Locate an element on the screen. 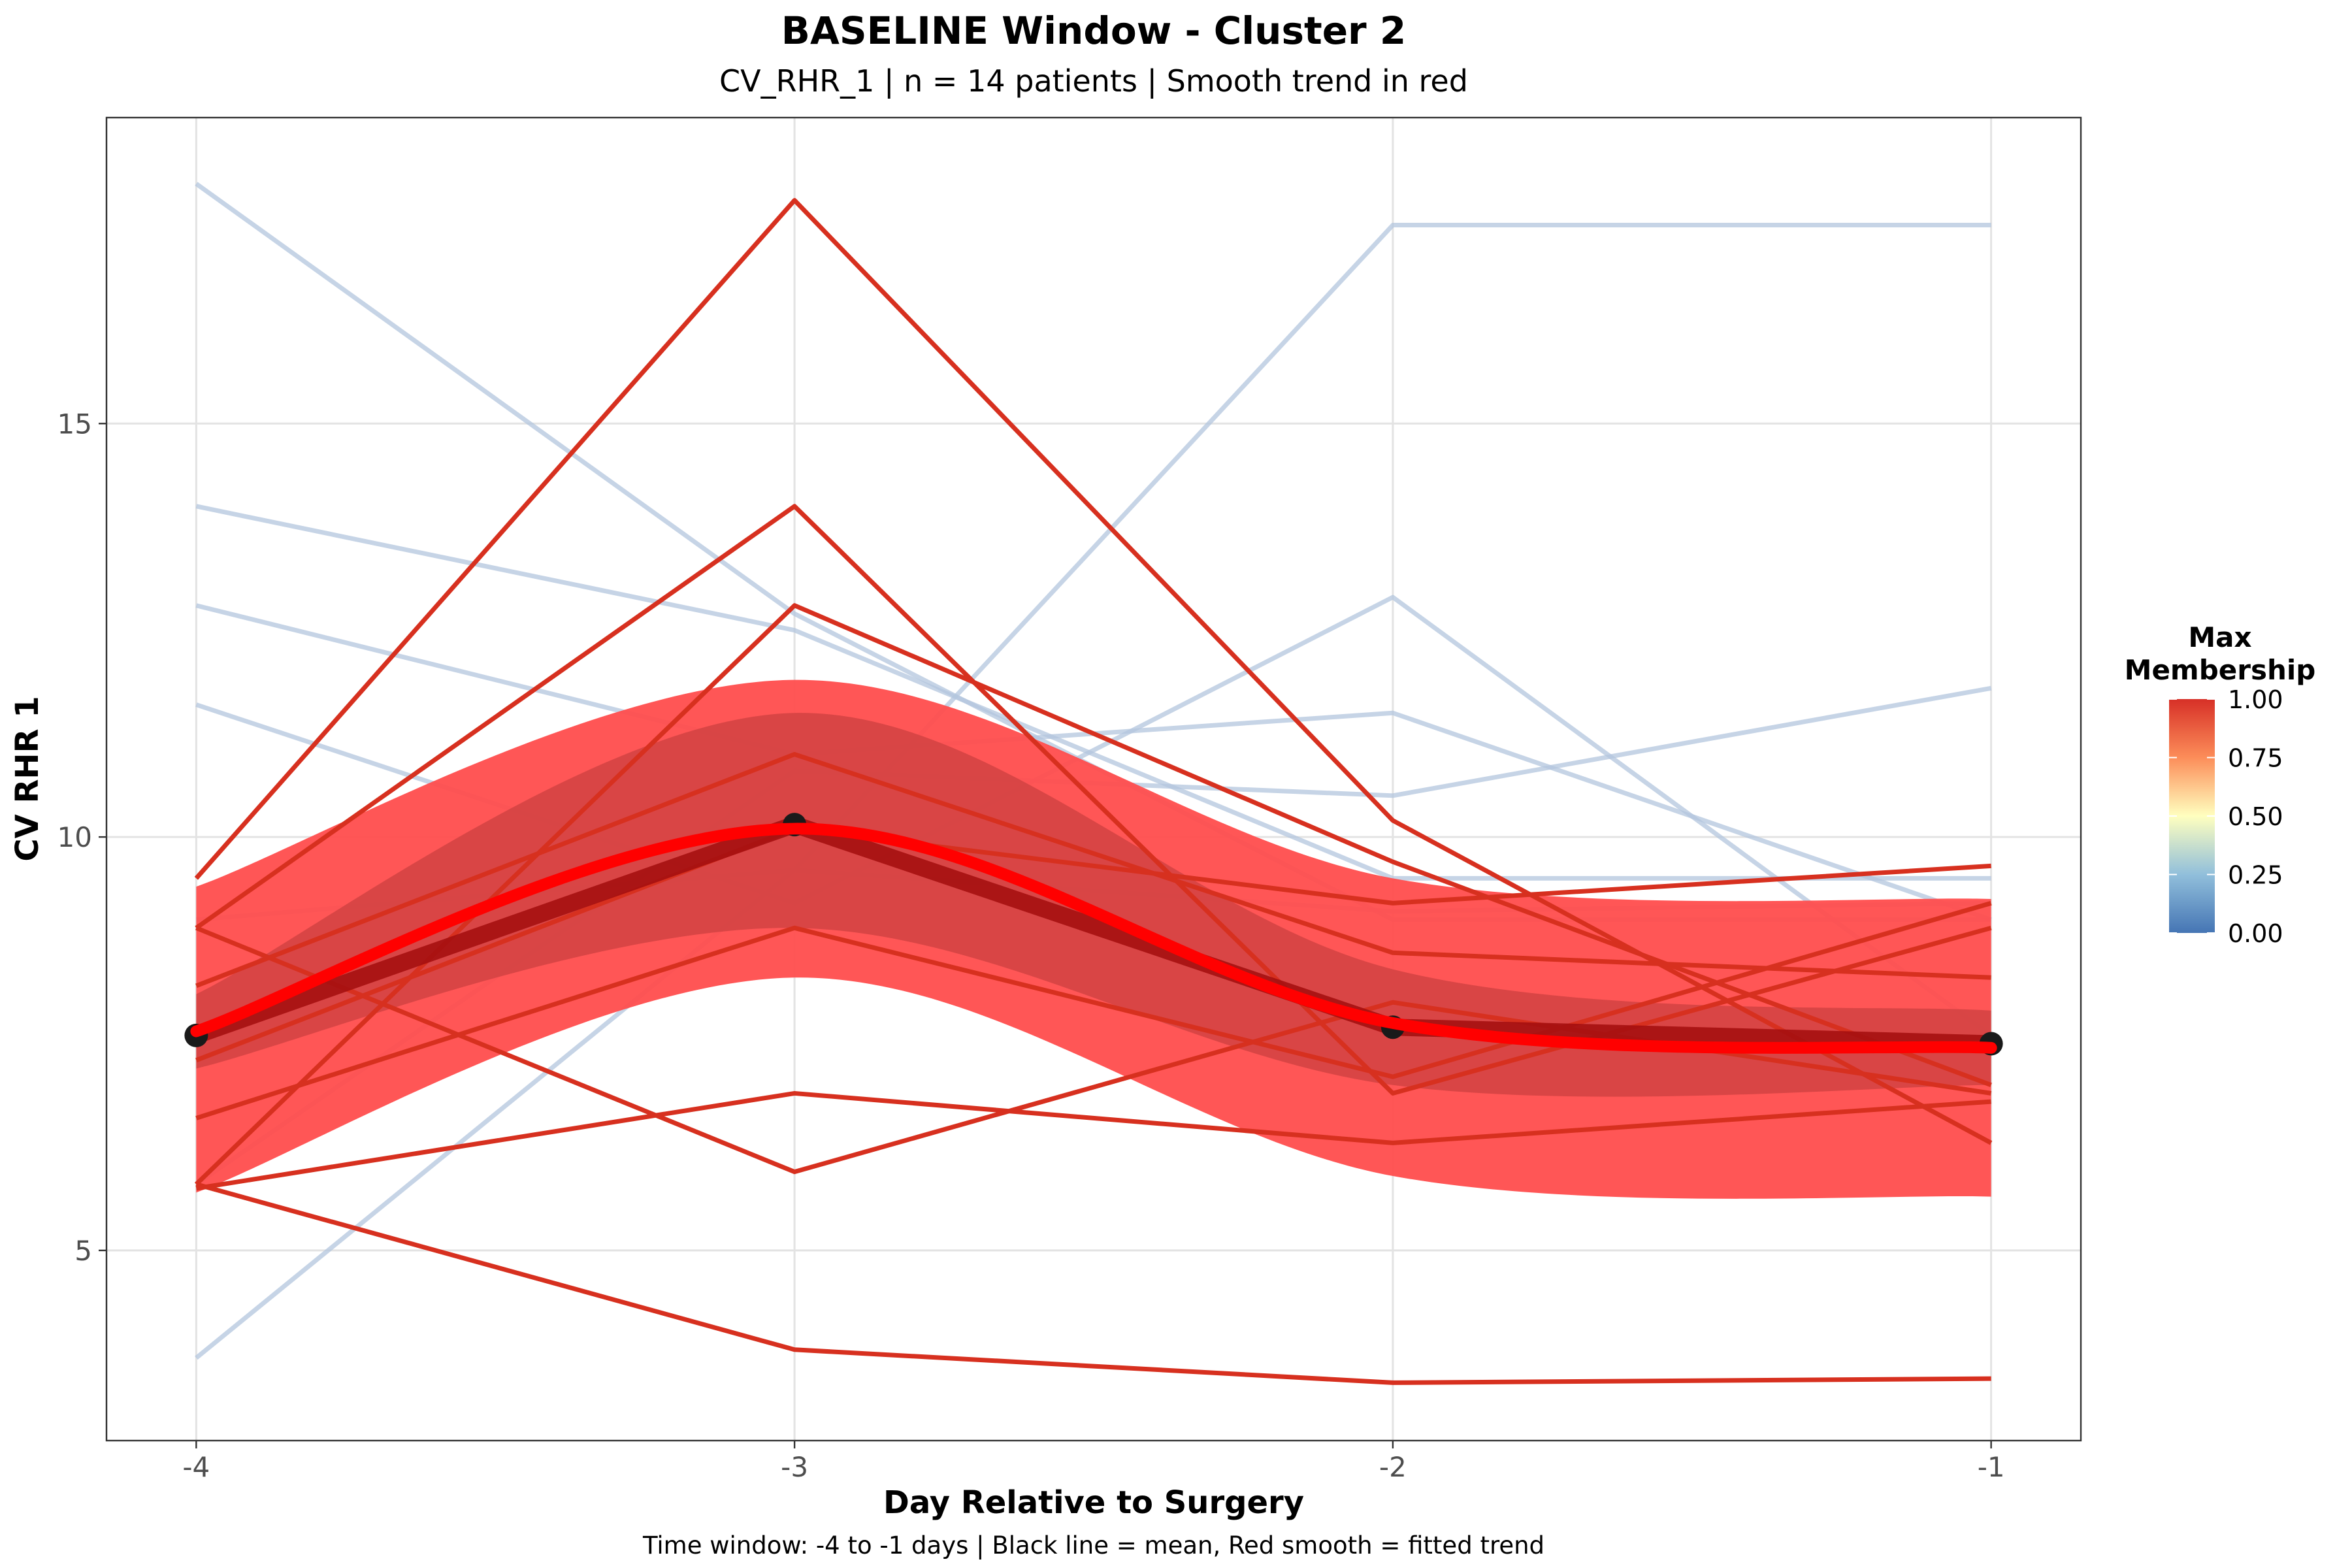 The width and height of the screenshot is (2352, 1568). x-tick-label: -4 is located at coordinates (196, 1467).